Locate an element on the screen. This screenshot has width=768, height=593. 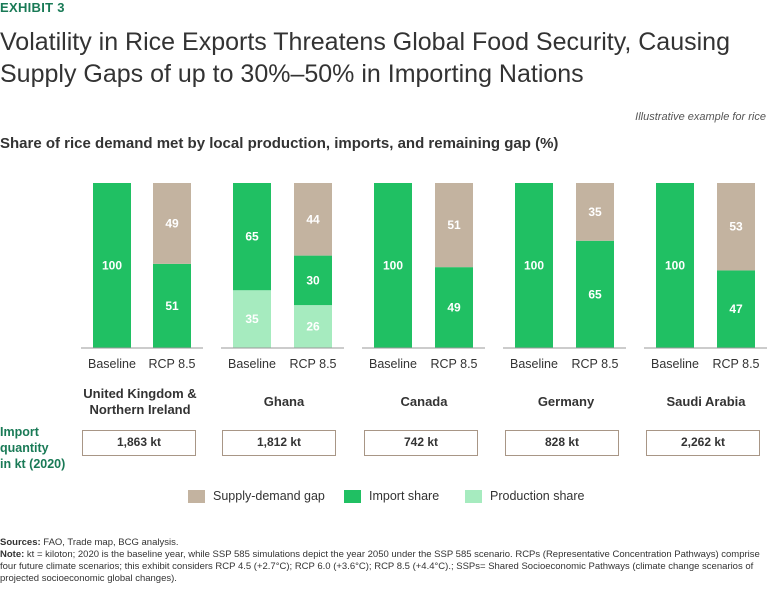
import-qty-ghana: 1,812 kt is located at coordinates (279, 443).